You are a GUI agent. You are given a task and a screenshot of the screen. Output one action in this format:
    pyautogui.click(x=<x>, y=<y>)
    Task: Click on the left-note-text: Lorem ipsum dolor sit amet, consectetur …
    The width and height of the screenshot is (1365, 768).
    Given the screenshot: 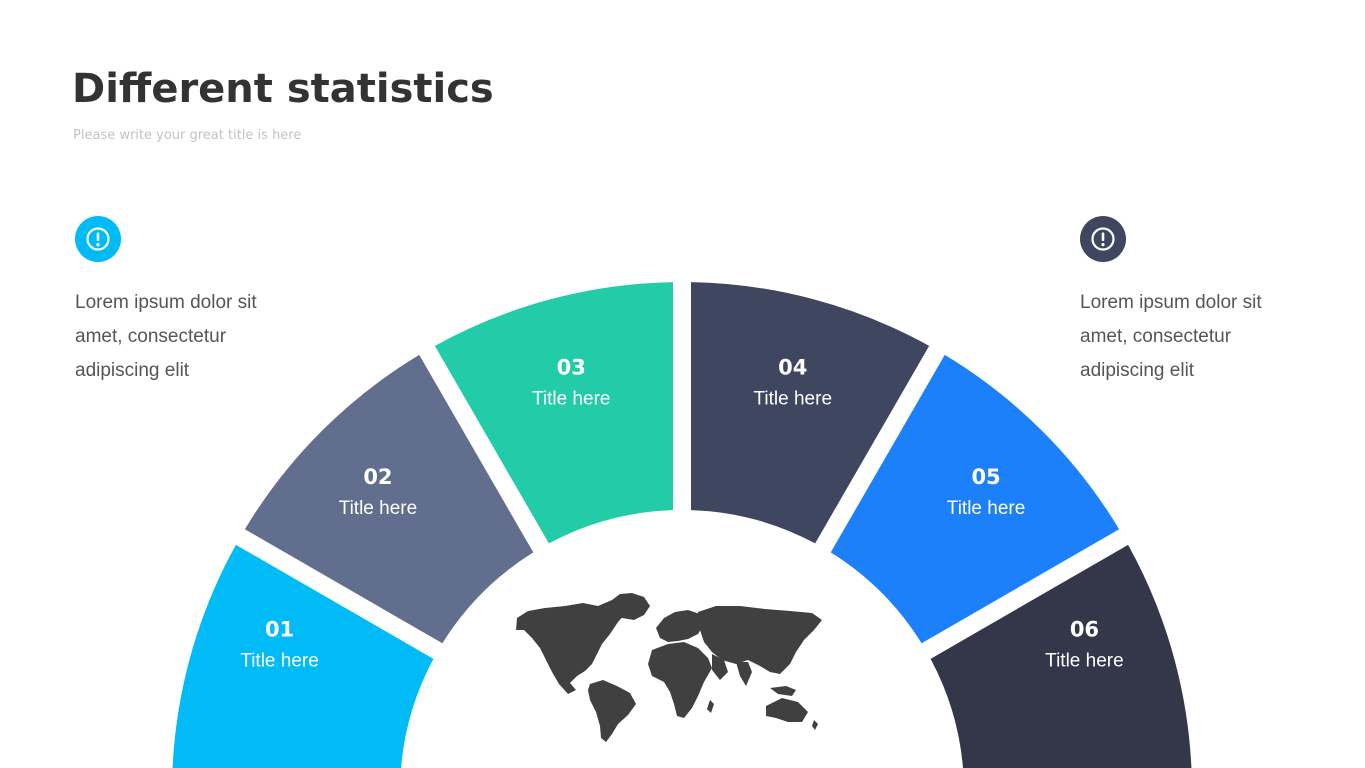 What is the action you would take?
    pyautogui.click(x=166, y=336)
    